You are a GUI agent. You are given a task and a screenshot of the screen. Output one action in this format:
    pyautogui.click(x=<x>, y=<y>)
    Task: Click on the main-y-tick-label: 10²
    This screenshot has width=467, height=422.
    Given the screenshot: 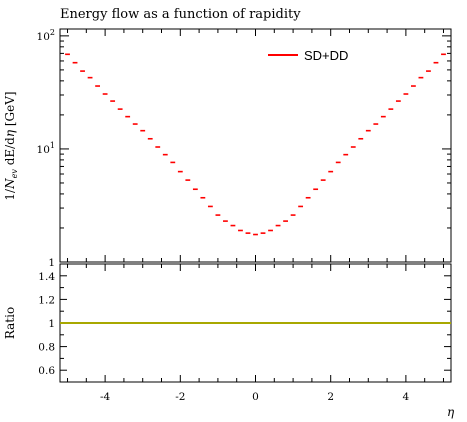 What is the action you would take?
    pyautogui.click(x=46, y=35)
    